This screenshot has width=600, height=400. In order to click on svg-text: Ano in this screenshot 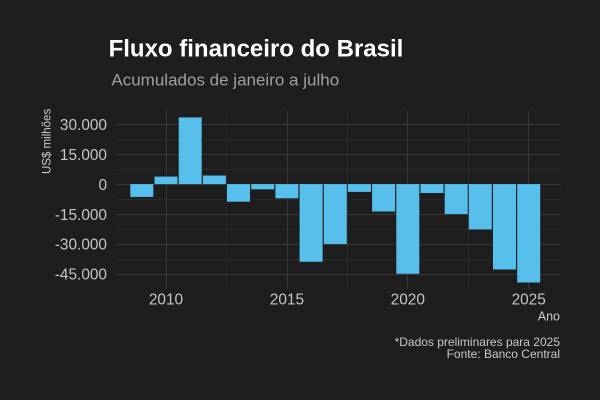, I will do `click(549, 316)`.